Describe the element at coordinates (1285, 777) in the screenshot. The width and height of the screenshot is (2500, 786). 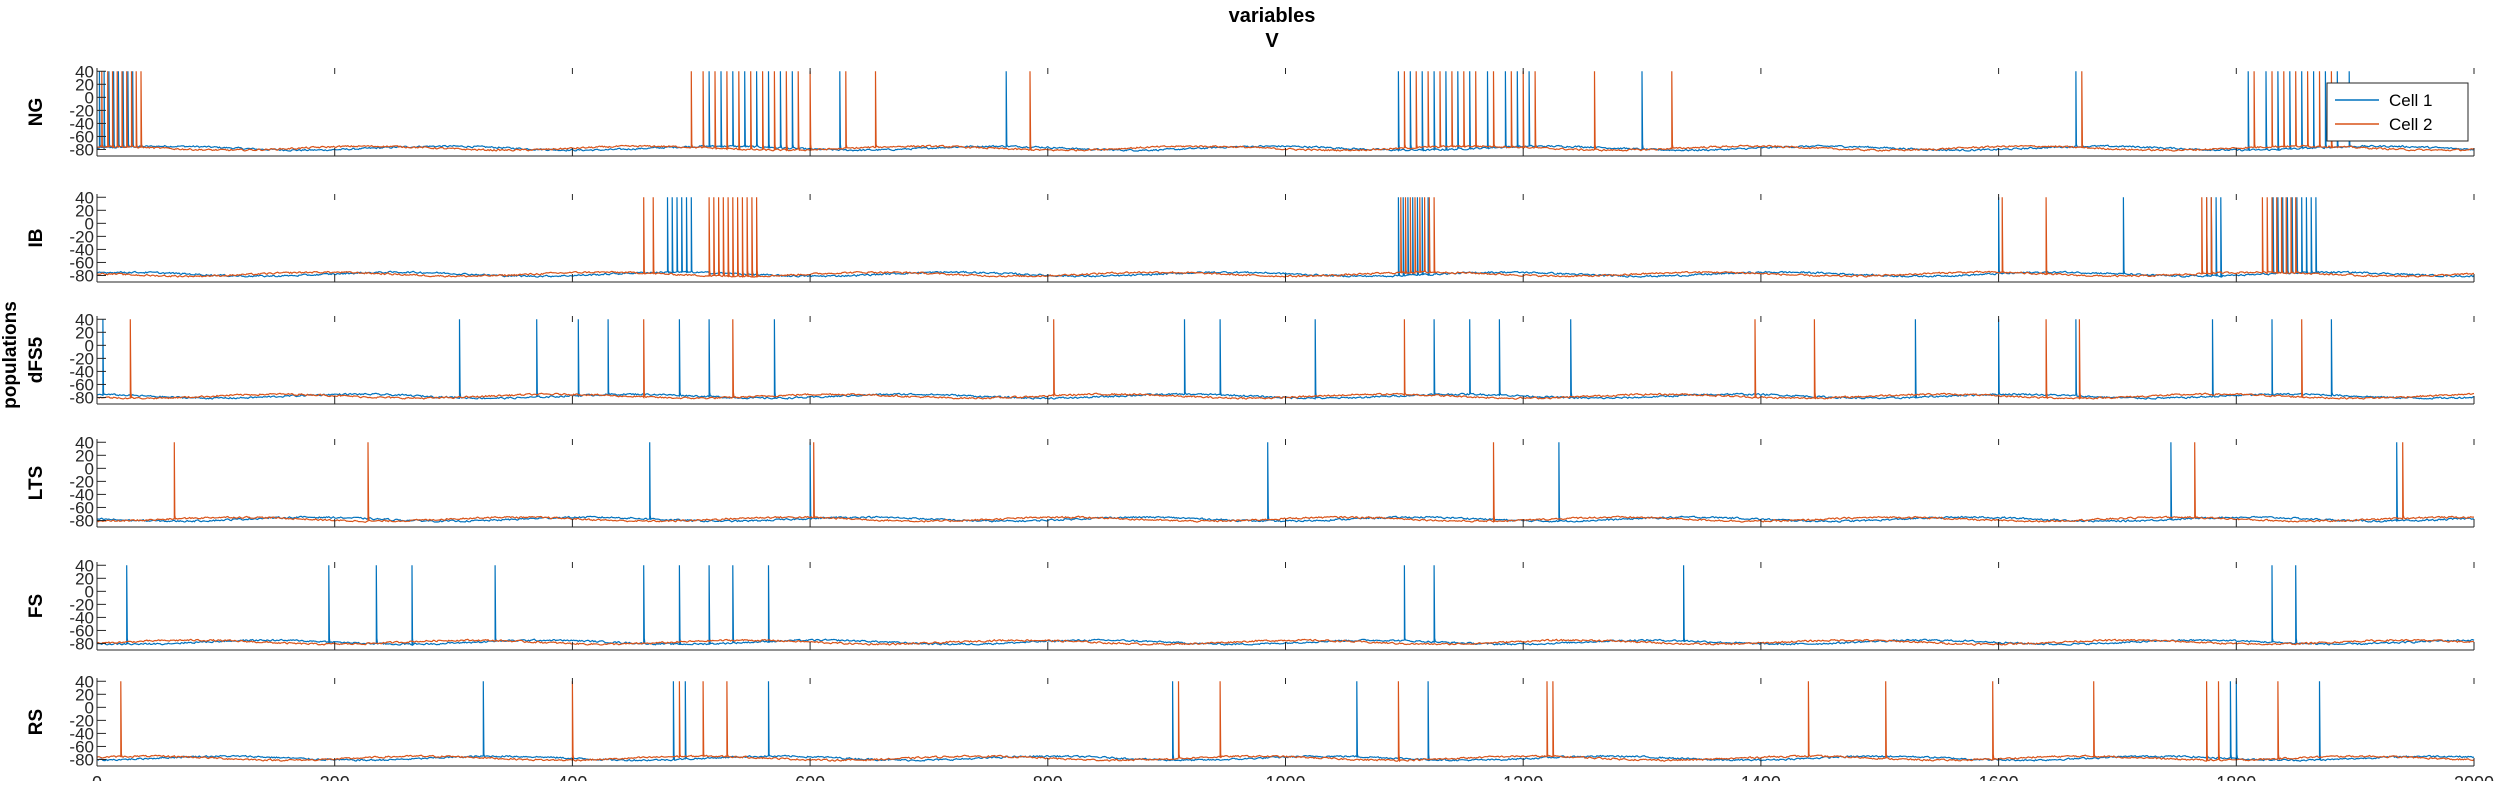
I see `x-tick-label: 1000` at that location.